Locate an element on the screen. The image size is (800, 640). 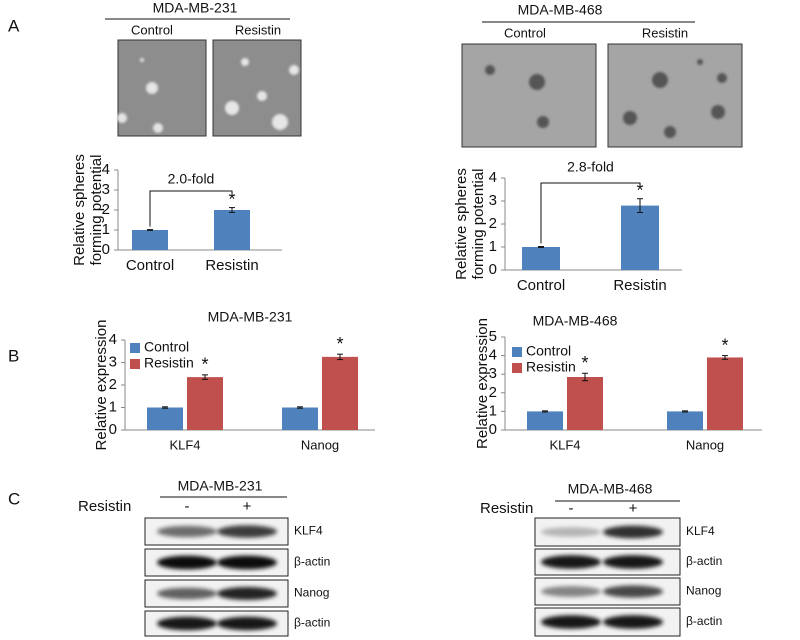
lane-label: + is located at coordinates (633, 508).